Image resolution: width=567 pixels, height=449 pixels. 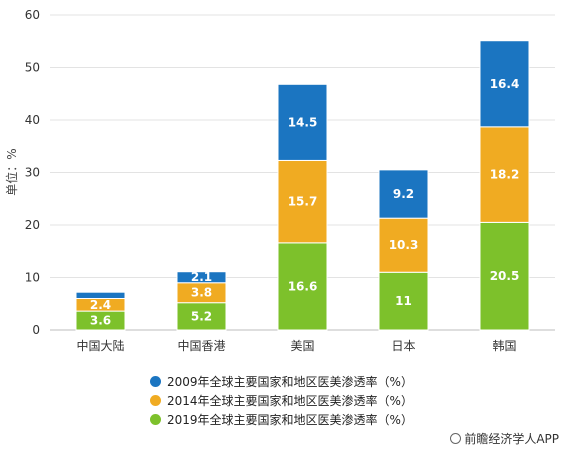 I want to click on data-label: 3.8, so click(x=201, y=293).